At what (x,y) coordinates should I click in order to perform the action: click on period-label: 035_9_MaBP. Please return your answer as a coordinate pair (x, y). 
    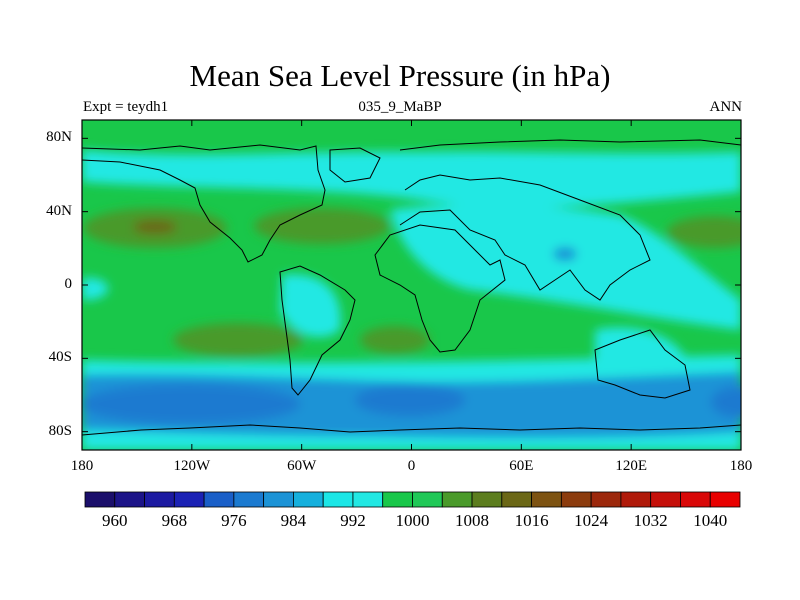
    Looking at the image, I should click on (400, 107).